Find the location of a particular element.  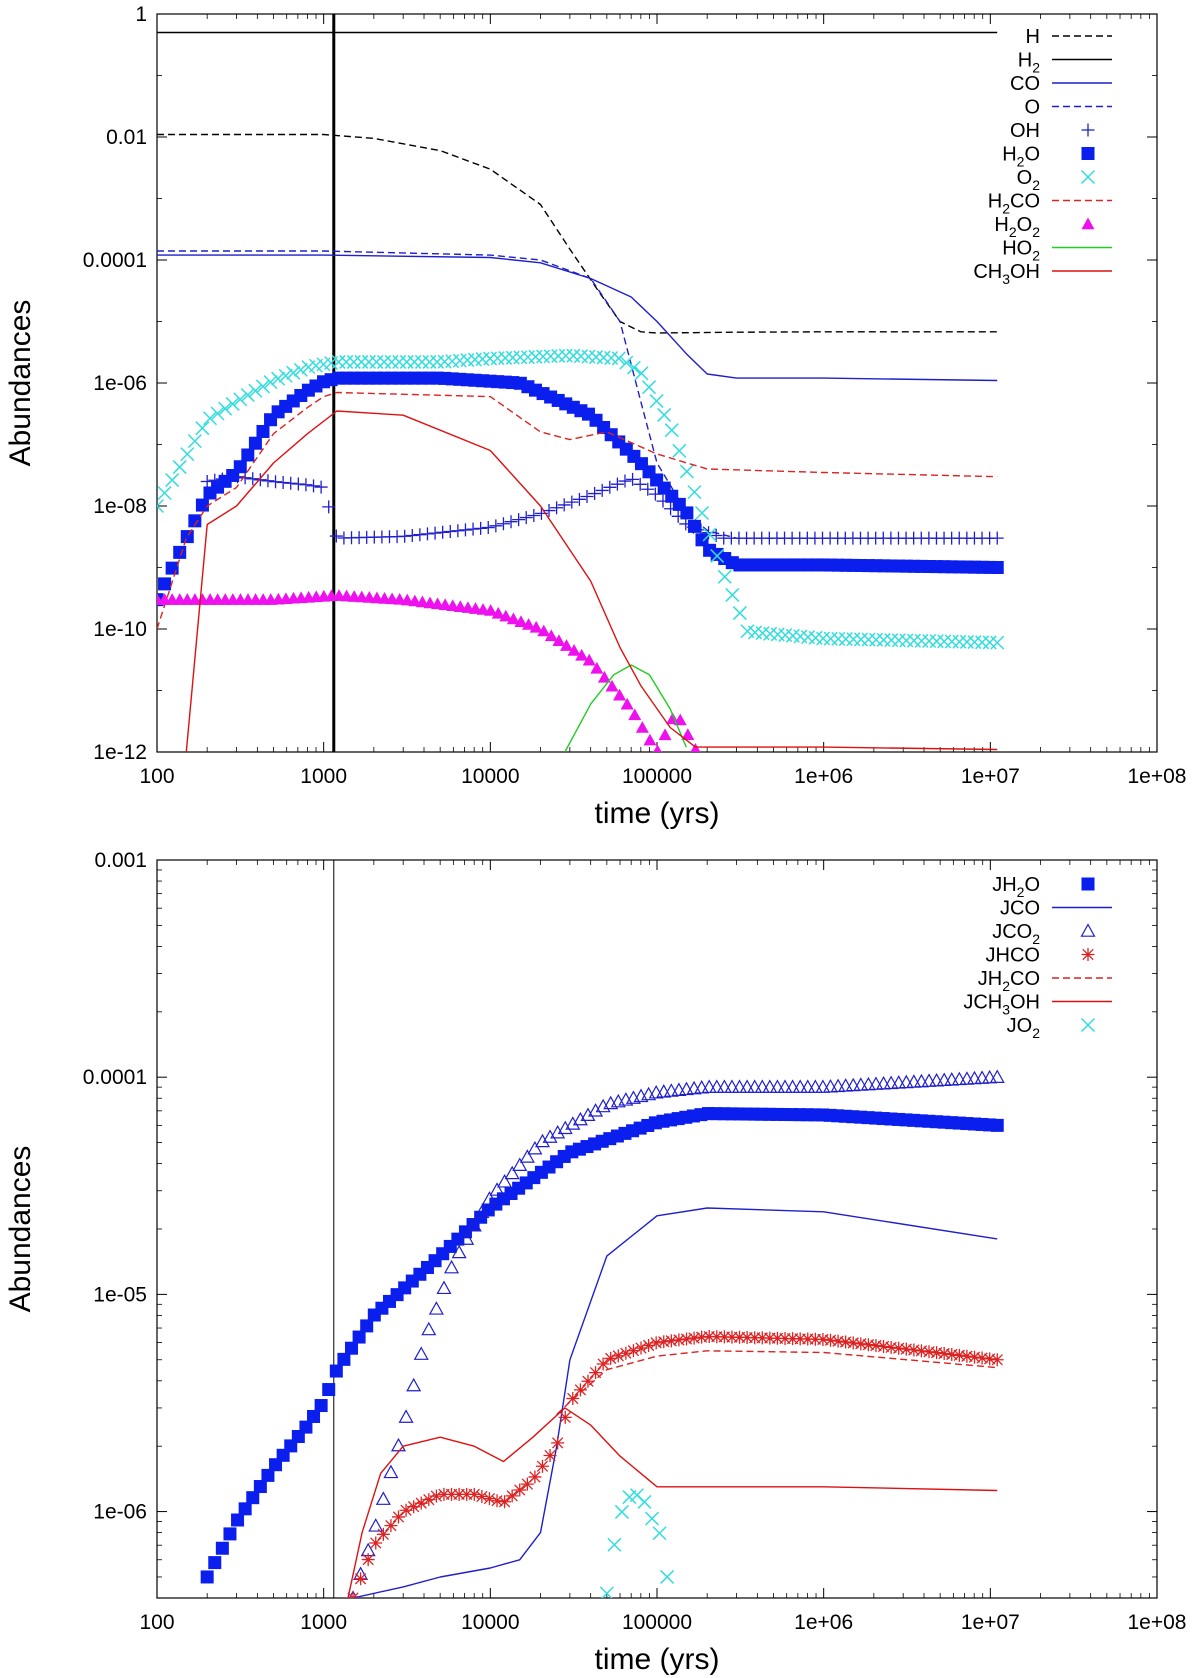

series-co is located at coordinates (577, 318).